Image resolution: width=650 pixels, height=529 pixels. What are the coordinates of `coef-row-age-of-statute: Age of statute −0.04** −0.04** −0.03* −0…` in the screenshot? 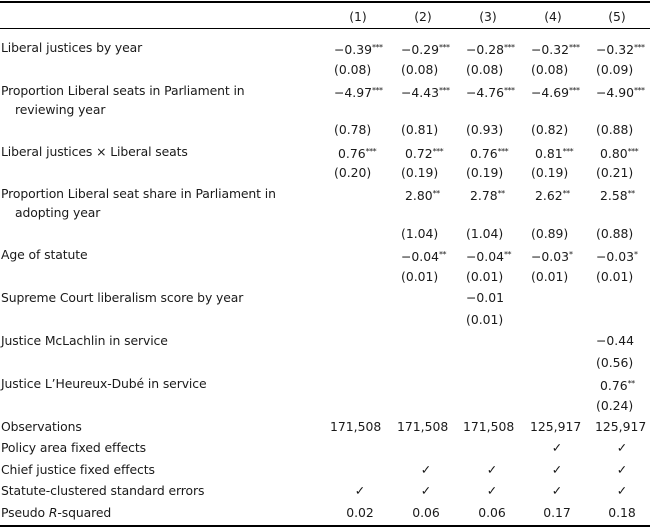 It's located at (325, 254).